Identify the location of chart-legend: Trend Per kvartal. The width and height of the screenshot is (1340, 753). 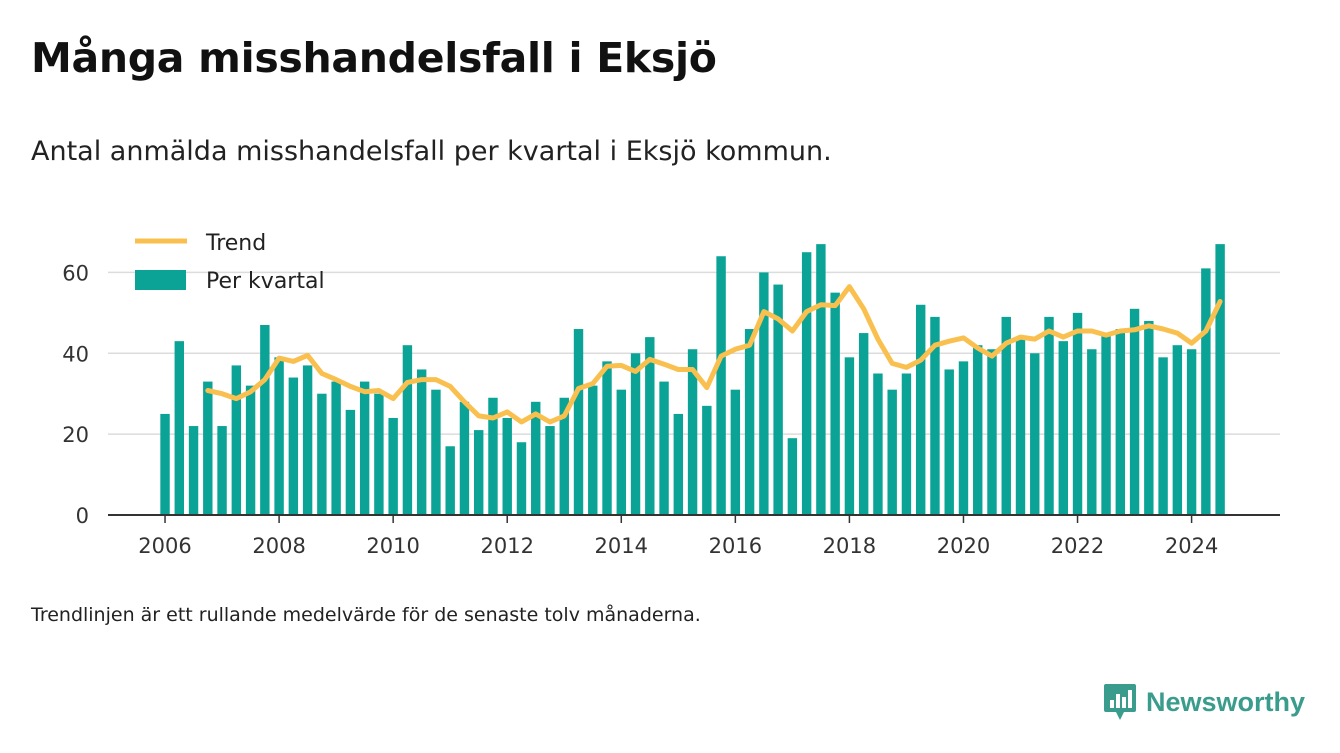
(230, 262).